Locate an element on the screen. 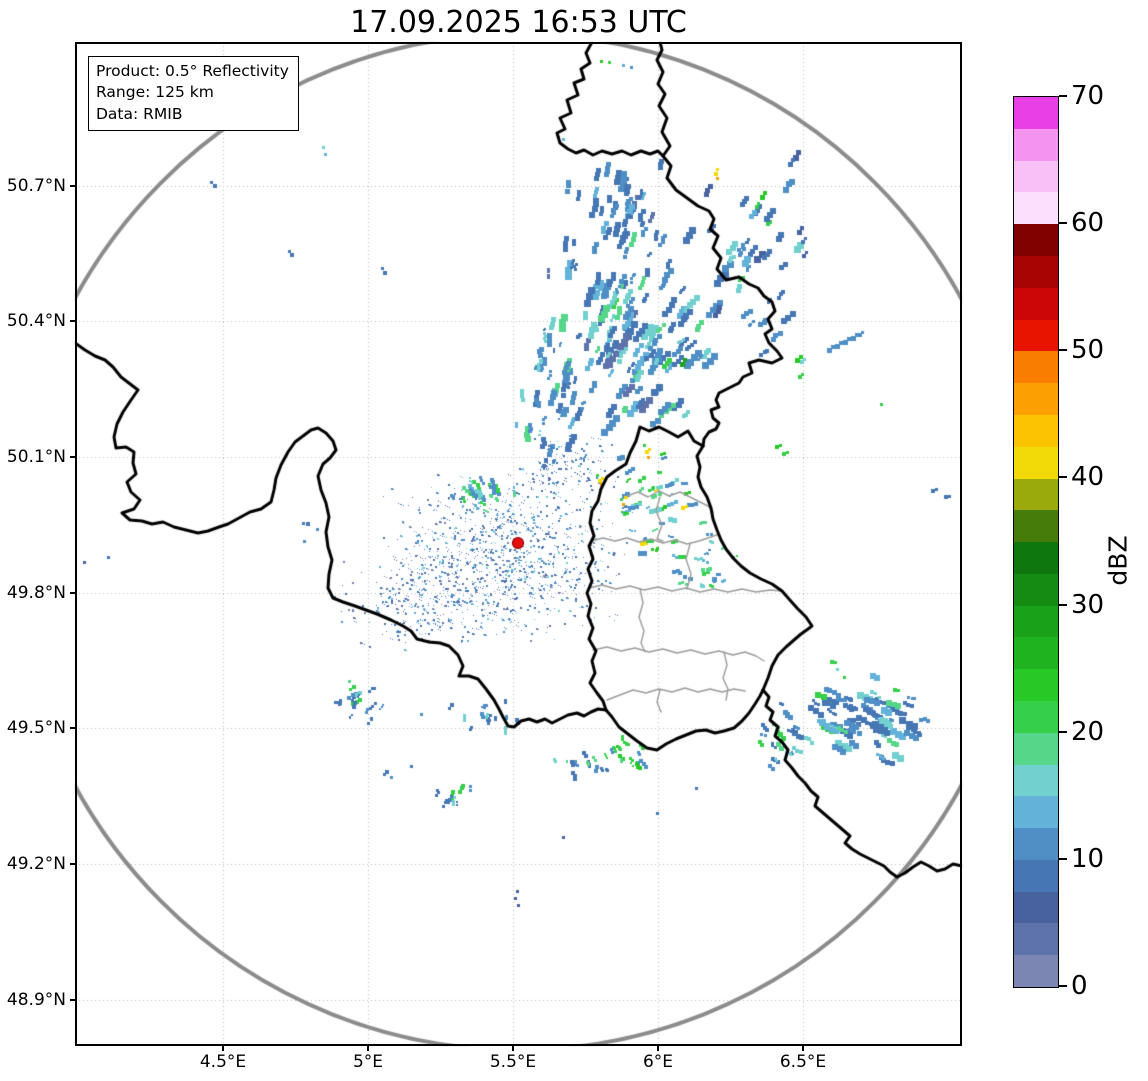  x-tick-label: 4.5°E is located at coordinates (223, 1062).